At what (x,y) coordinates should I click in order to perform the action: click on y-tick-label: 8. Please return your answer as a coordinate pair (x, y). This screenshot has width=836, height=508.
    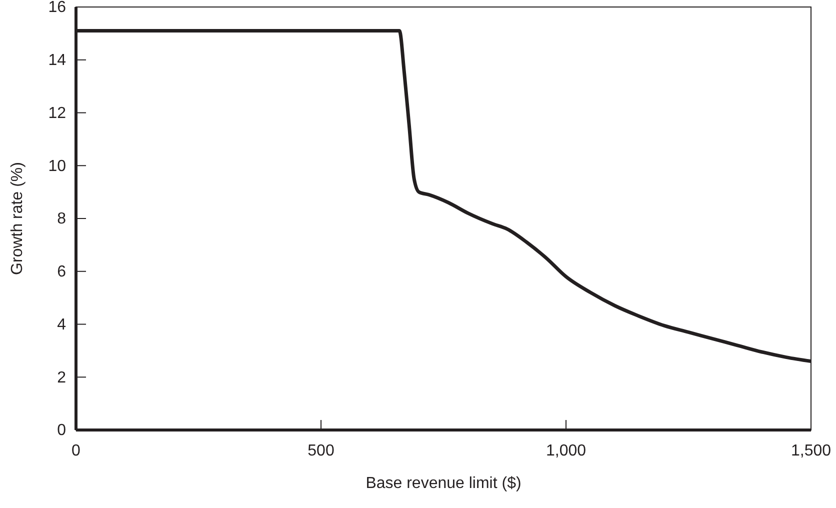
    Looking at the image, I should click on (61, 219).